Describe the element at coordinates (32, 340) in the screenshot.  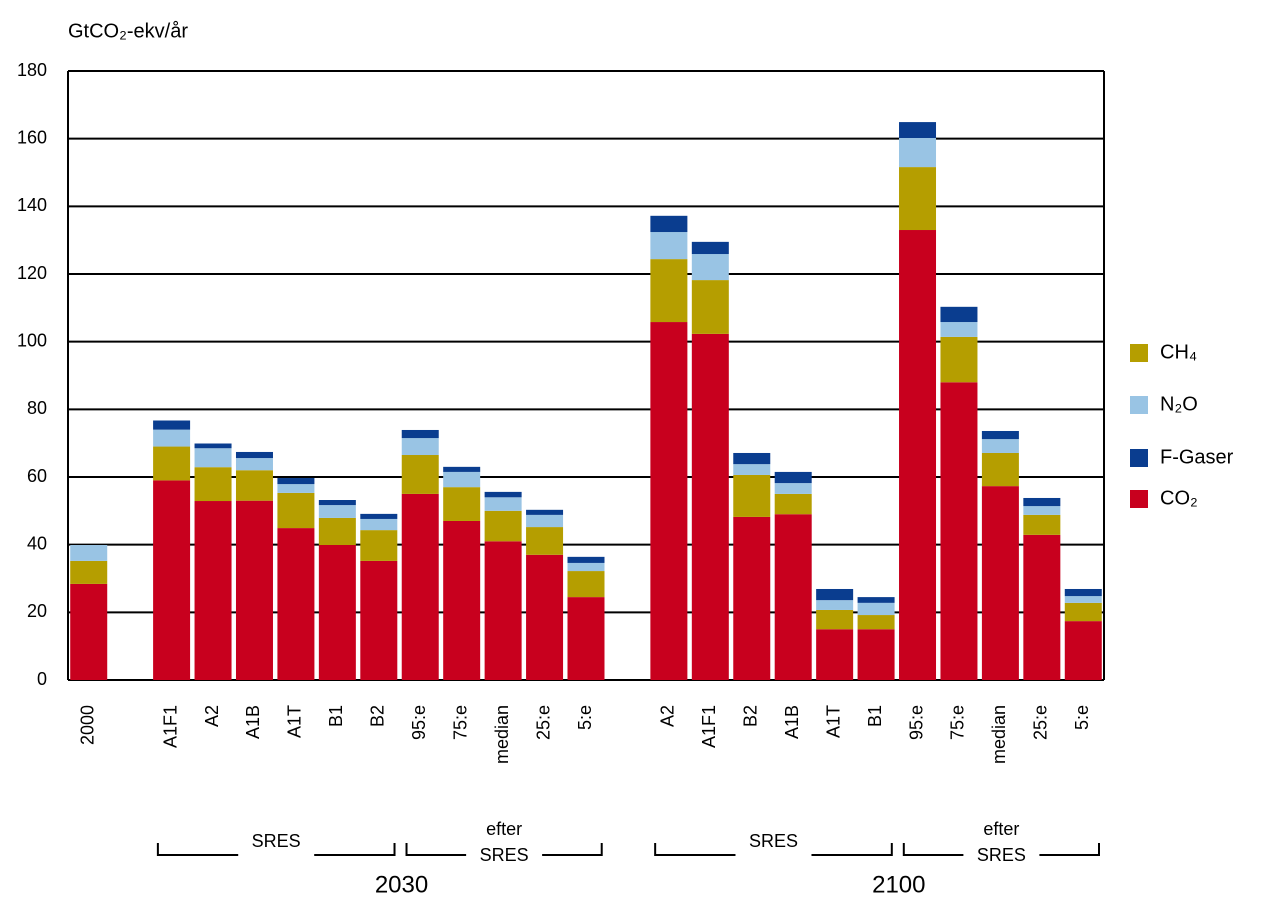
I see `y-tick-label: 100` at that location.